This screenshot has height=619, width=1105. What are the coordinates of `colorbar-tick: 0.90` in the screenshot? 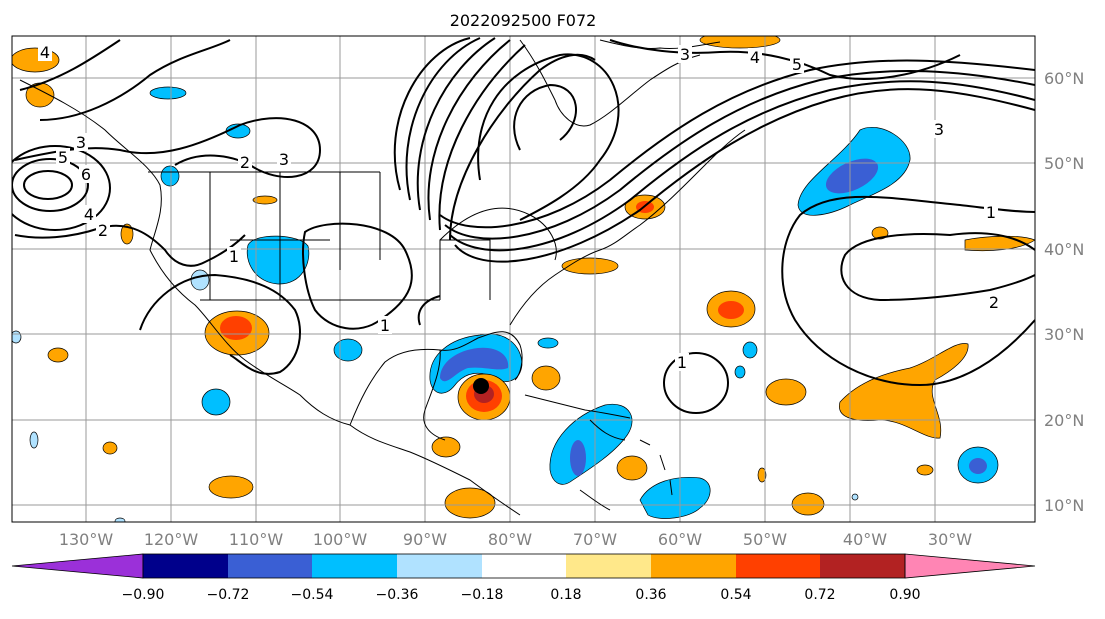 It's located at (904, 595).